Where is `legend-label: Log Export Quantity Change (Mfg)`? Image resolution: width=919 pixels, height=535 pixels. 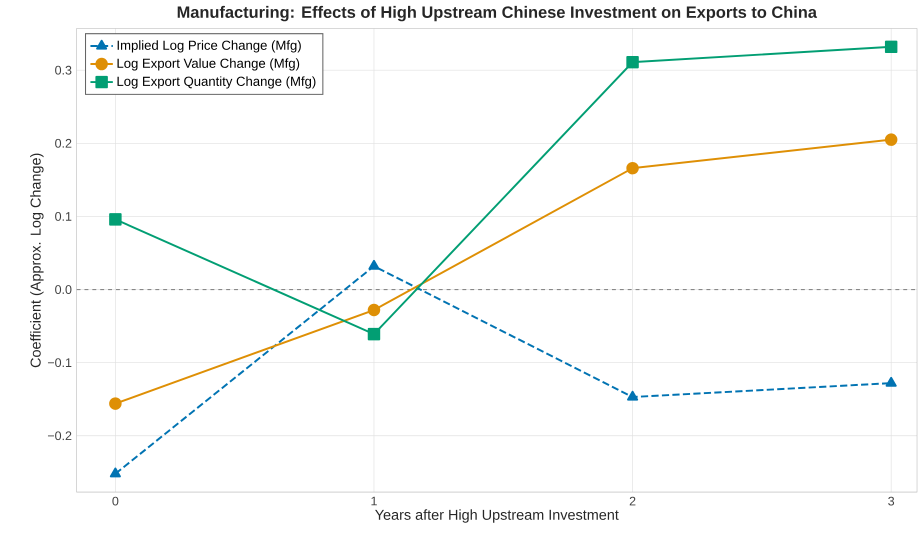 legend-label: Log Export Quantity Change (Mfg) is located at coordinates (217, 82).